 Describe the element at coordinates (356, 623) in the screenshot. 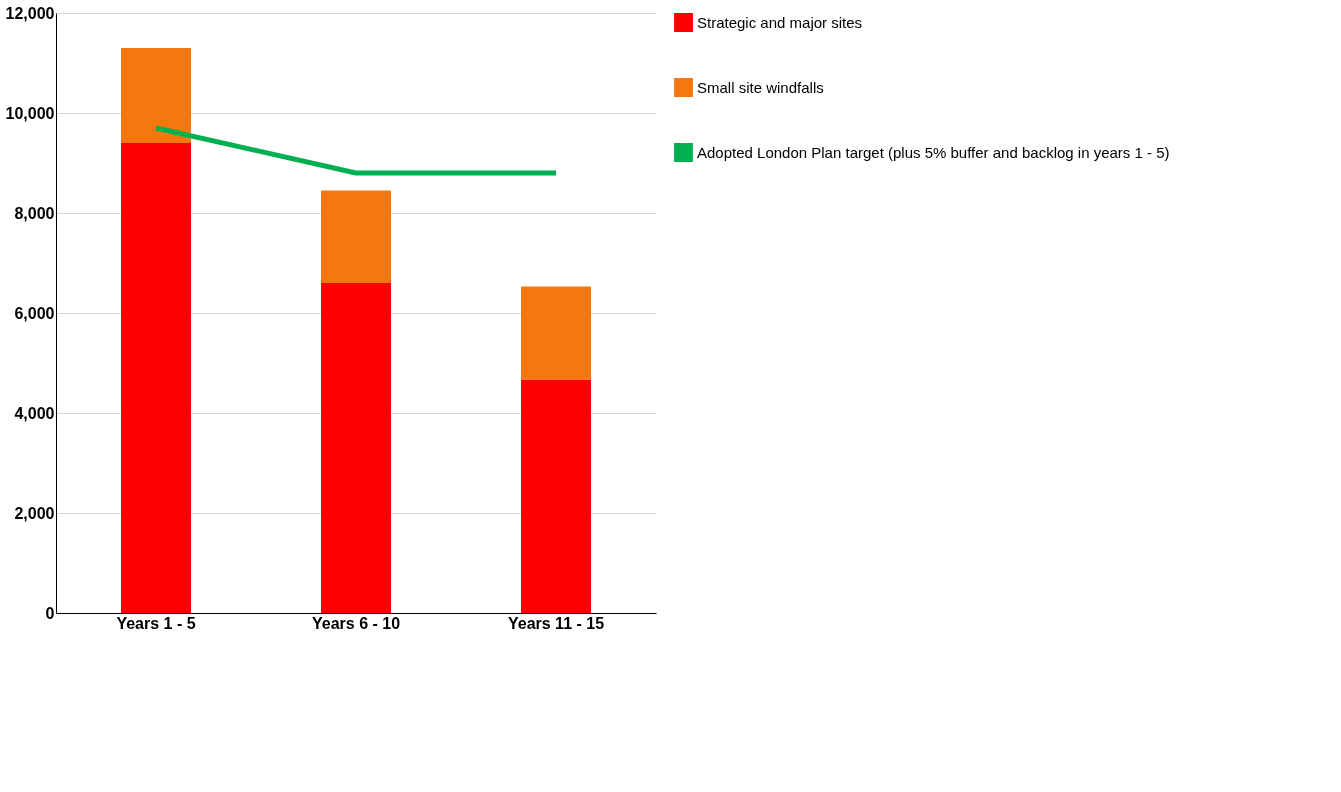

I see `x-tick-label: Years 6 - 10` at that location.